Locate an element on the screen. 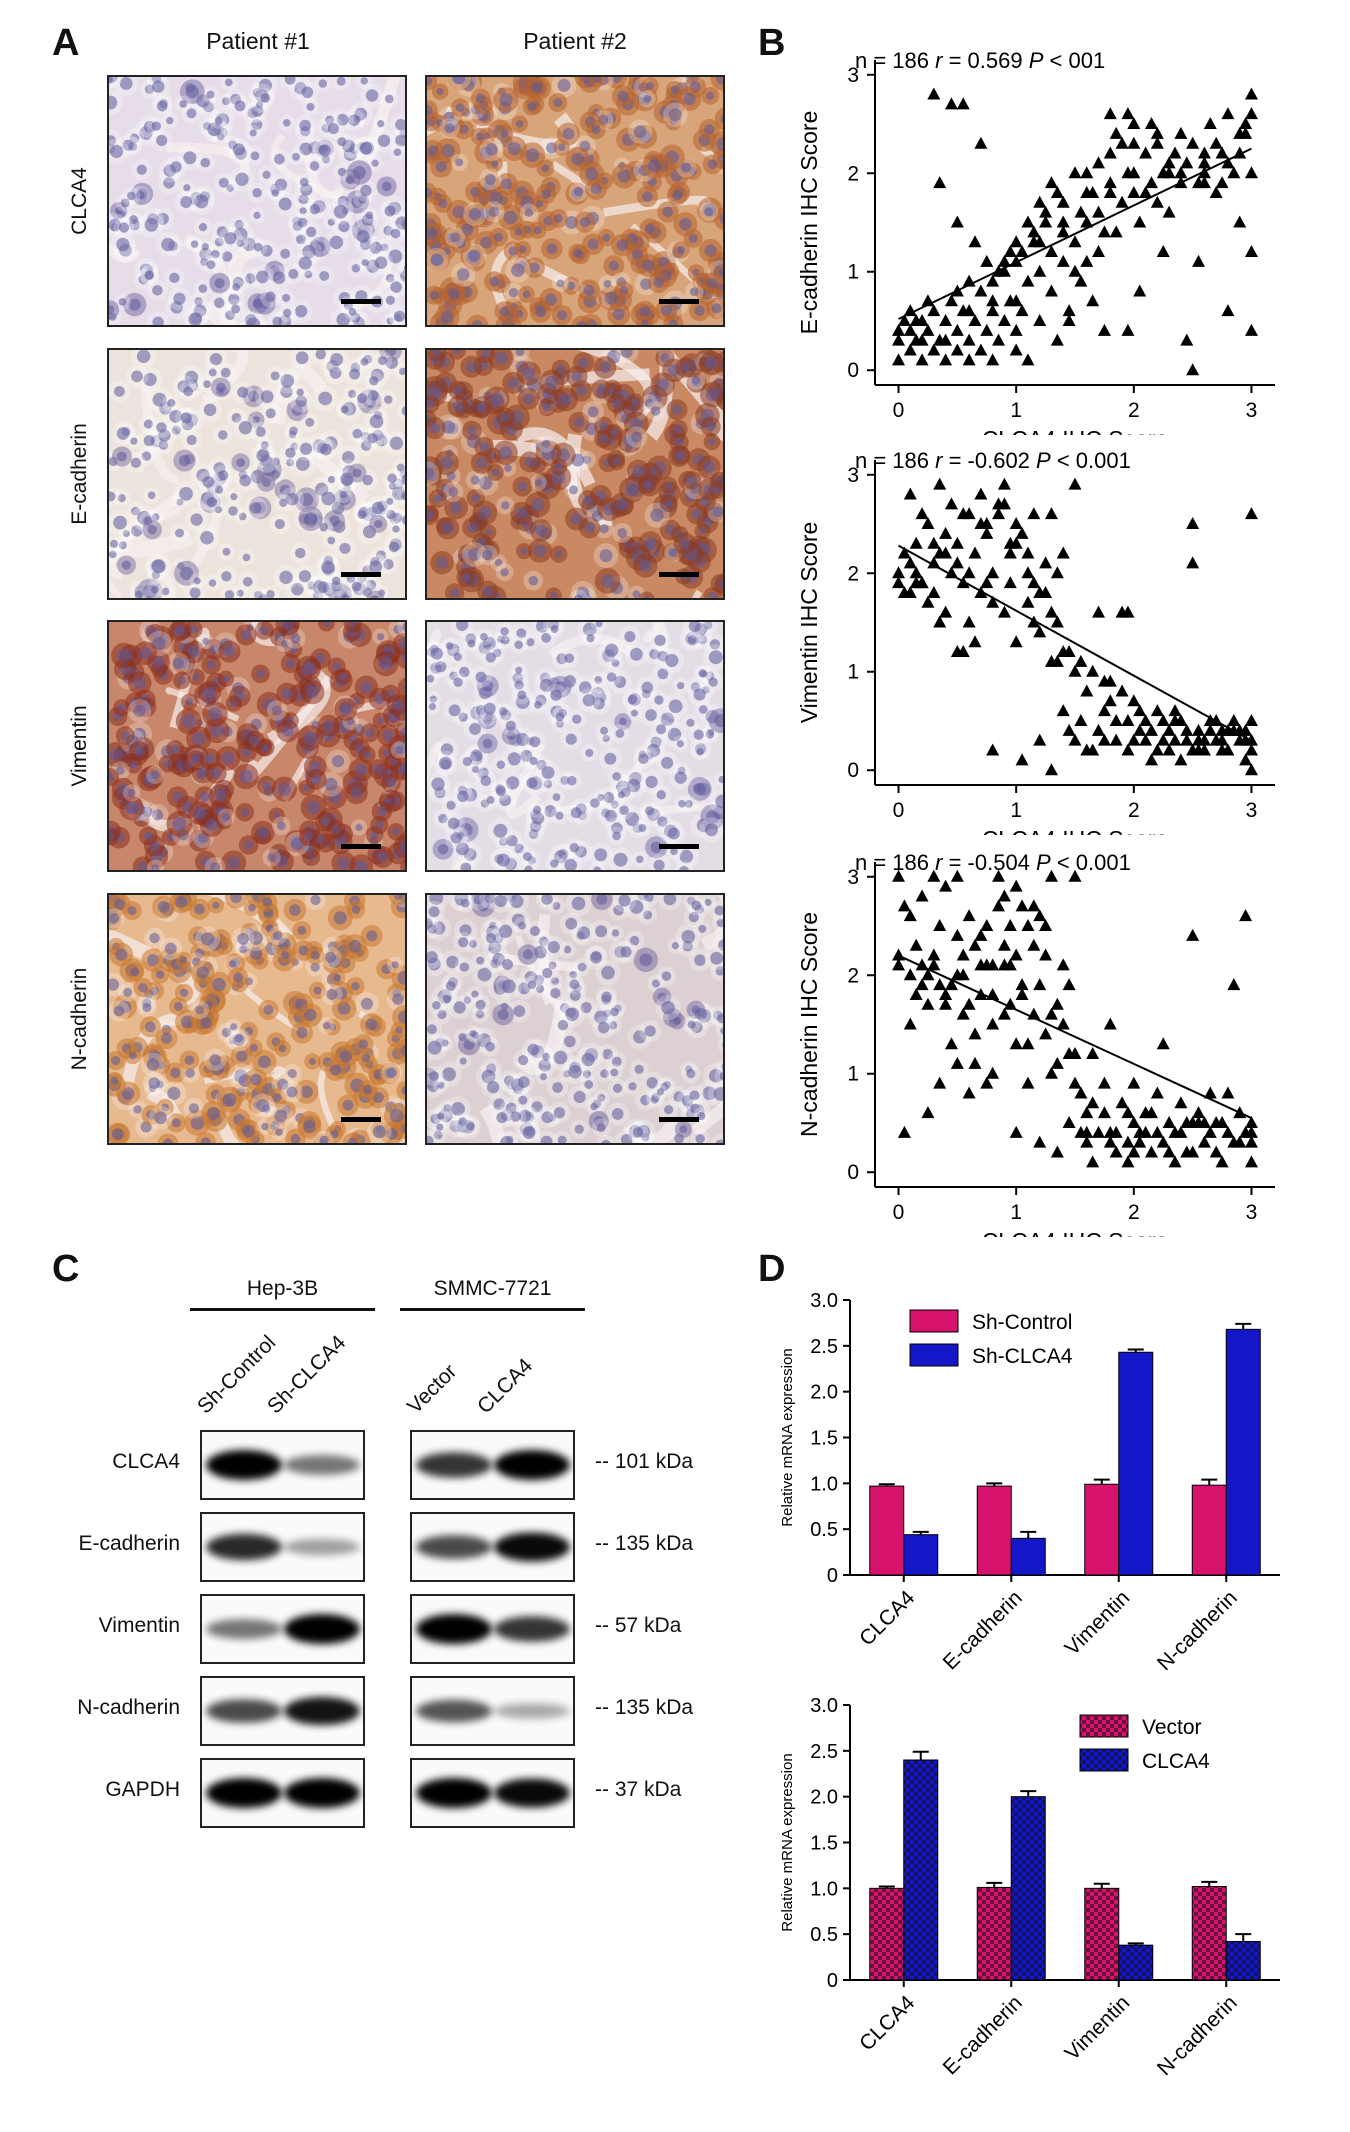 The image size is (1350, 2132). row-label-vimentin: Vimentin is located at coordinates (79, 746).